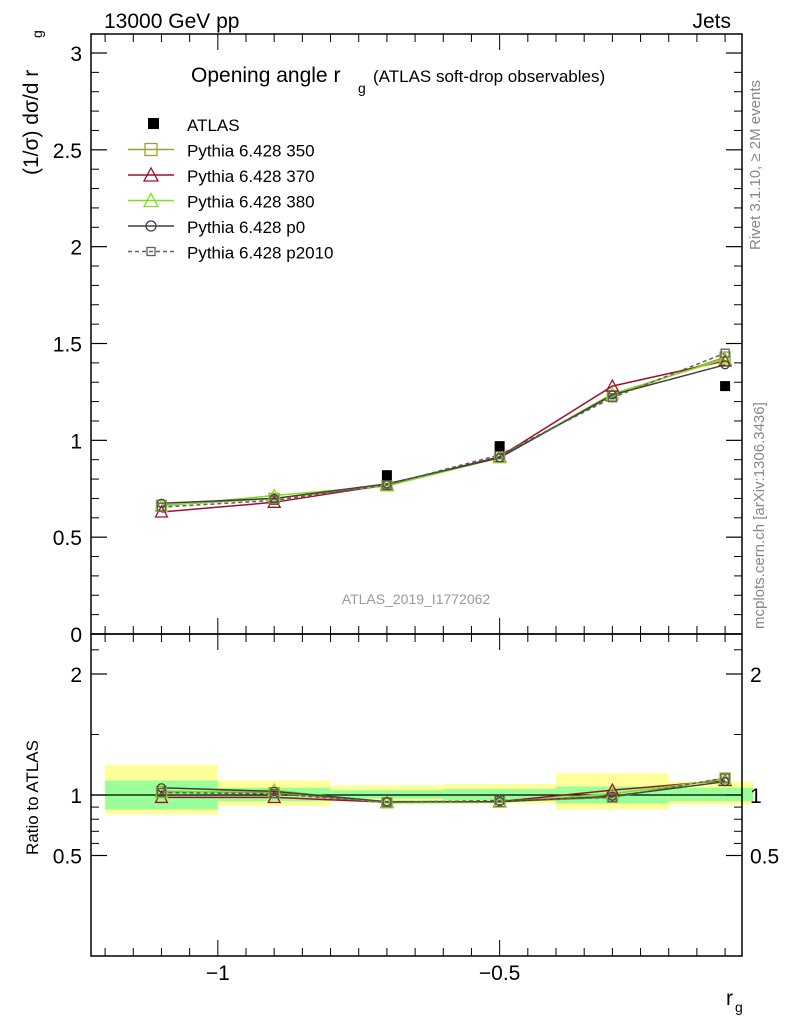 The width and height of the screenshot is (786, 1024). Describe the element at coordinates (556, 431) in the screenshot. I see `atlas-data-points` at that location.